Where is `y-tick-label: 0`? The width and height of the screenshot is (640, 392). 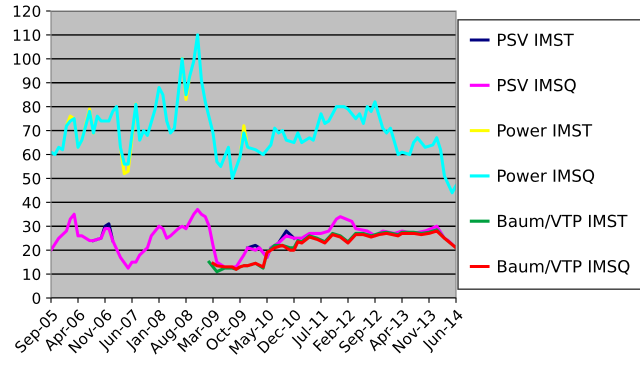 y-tick-label: 0 is located at coordinates (36, 298).